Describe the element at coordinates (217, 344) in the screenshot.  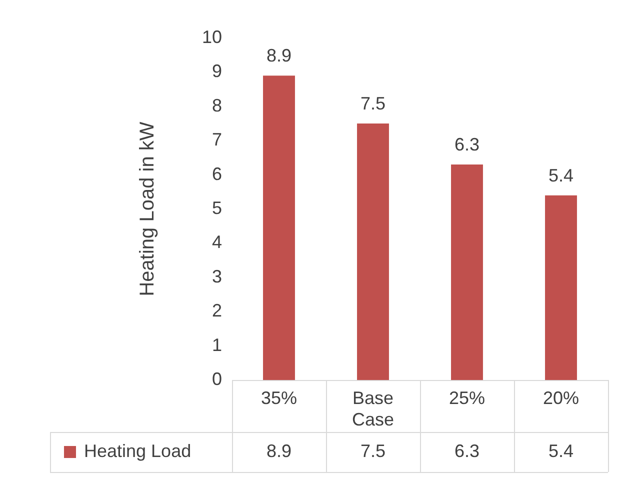
I see `y-tick-label: 1` at that location.